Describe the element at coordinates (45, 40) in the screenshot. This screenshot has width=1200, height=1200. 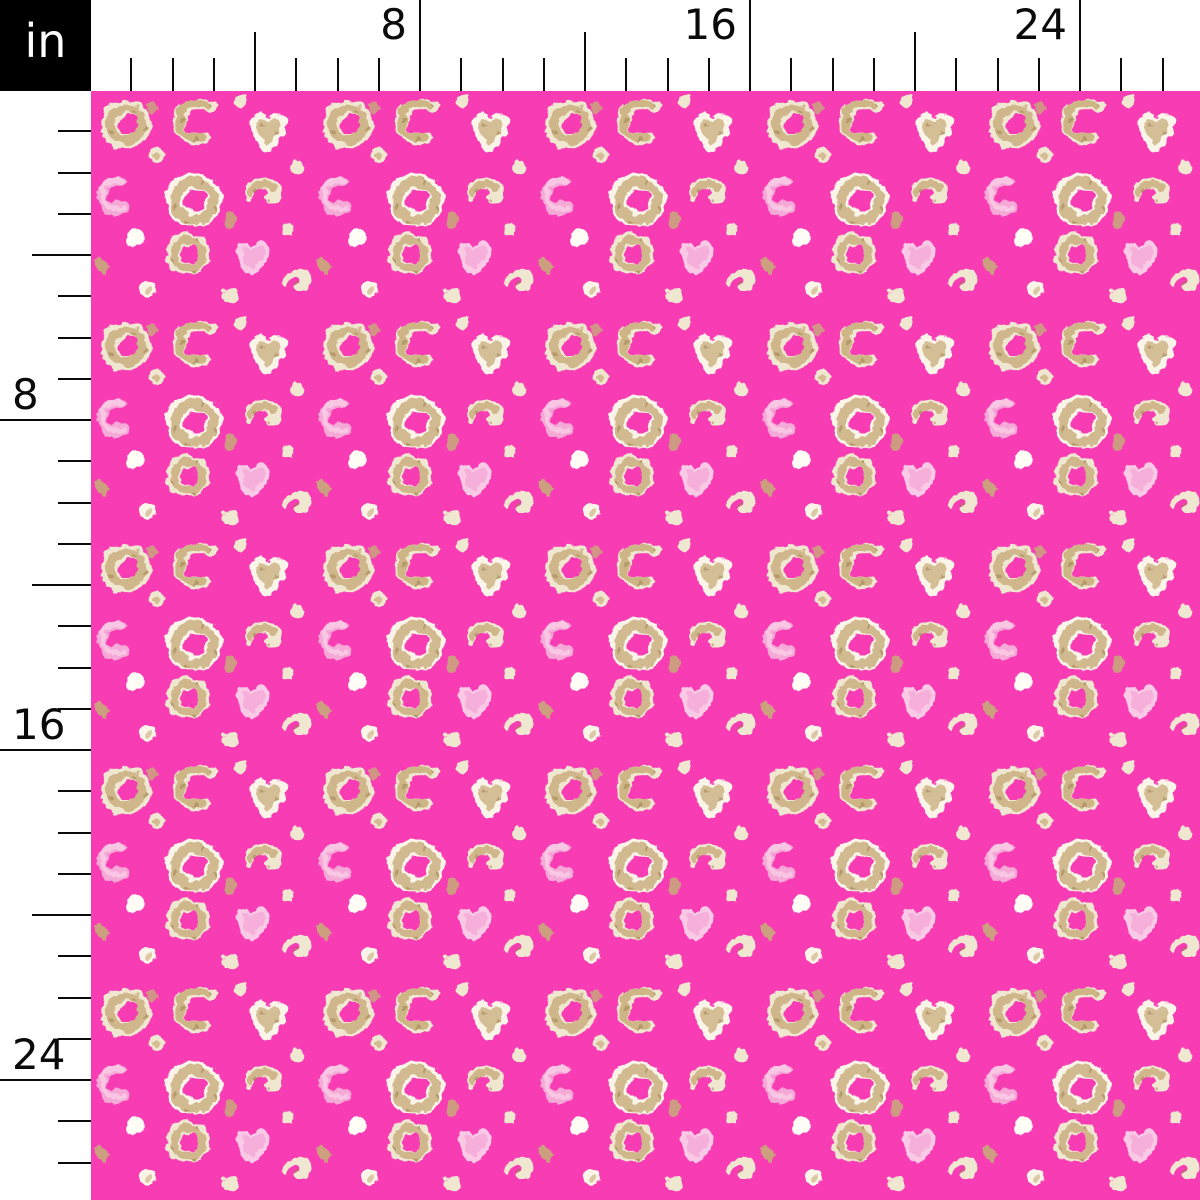
I see `unit-label: in` at that location.